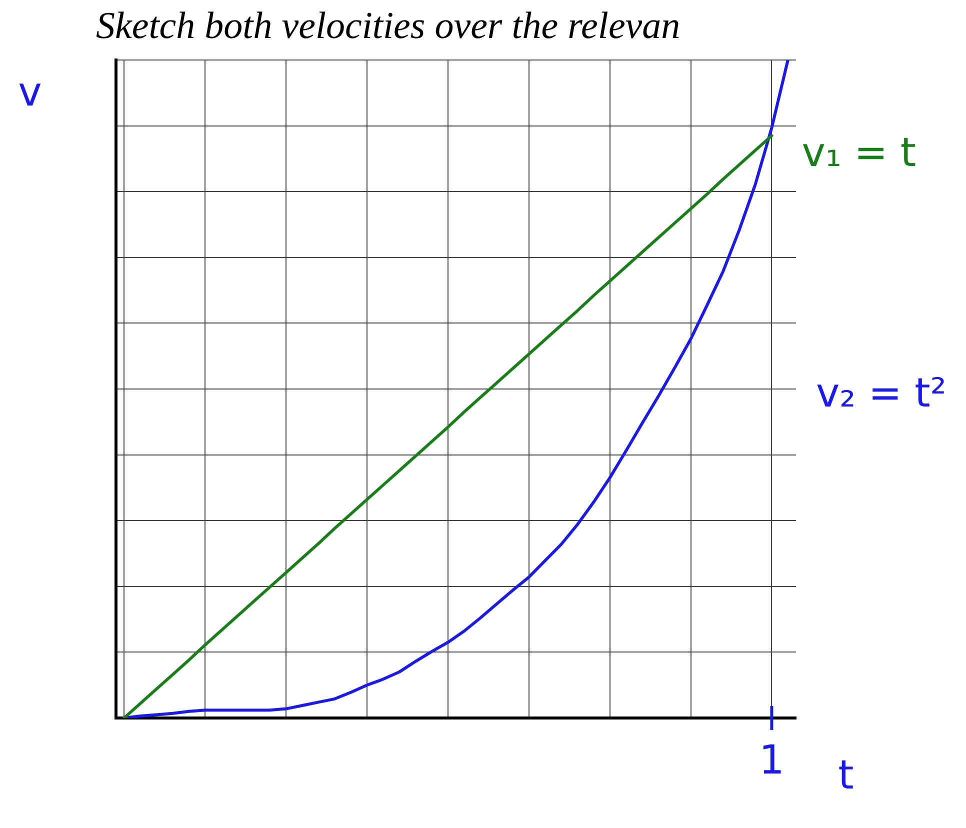 The image size is (966, 828). What do you see at coordinates (859, 153) in the screenshot?
I see `series-label: v₁ = t` at bounding box center [859, 153].